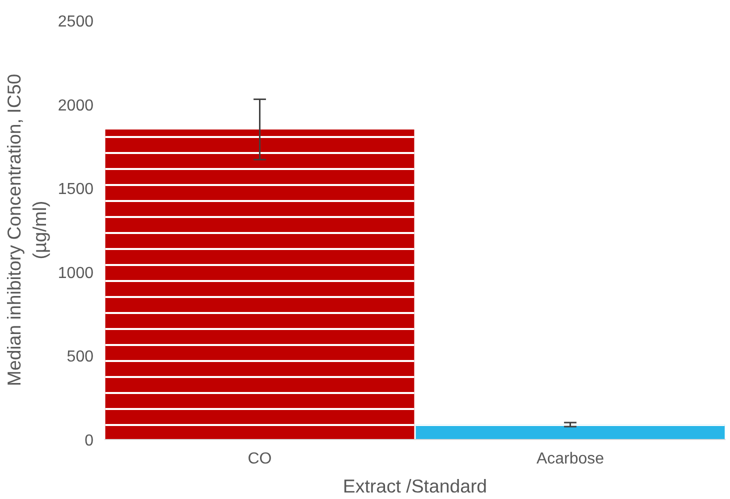 This screenshot has width=730, height=499. I want to click on y-tick-label: 1500, so click(76, 189).